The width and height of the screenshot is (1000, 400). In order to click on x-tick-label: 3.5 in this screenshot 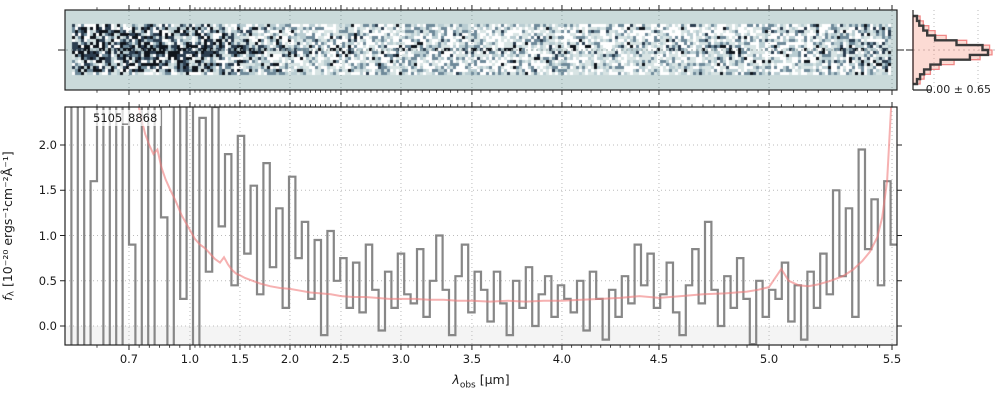, I will do `click(472, 359)`.